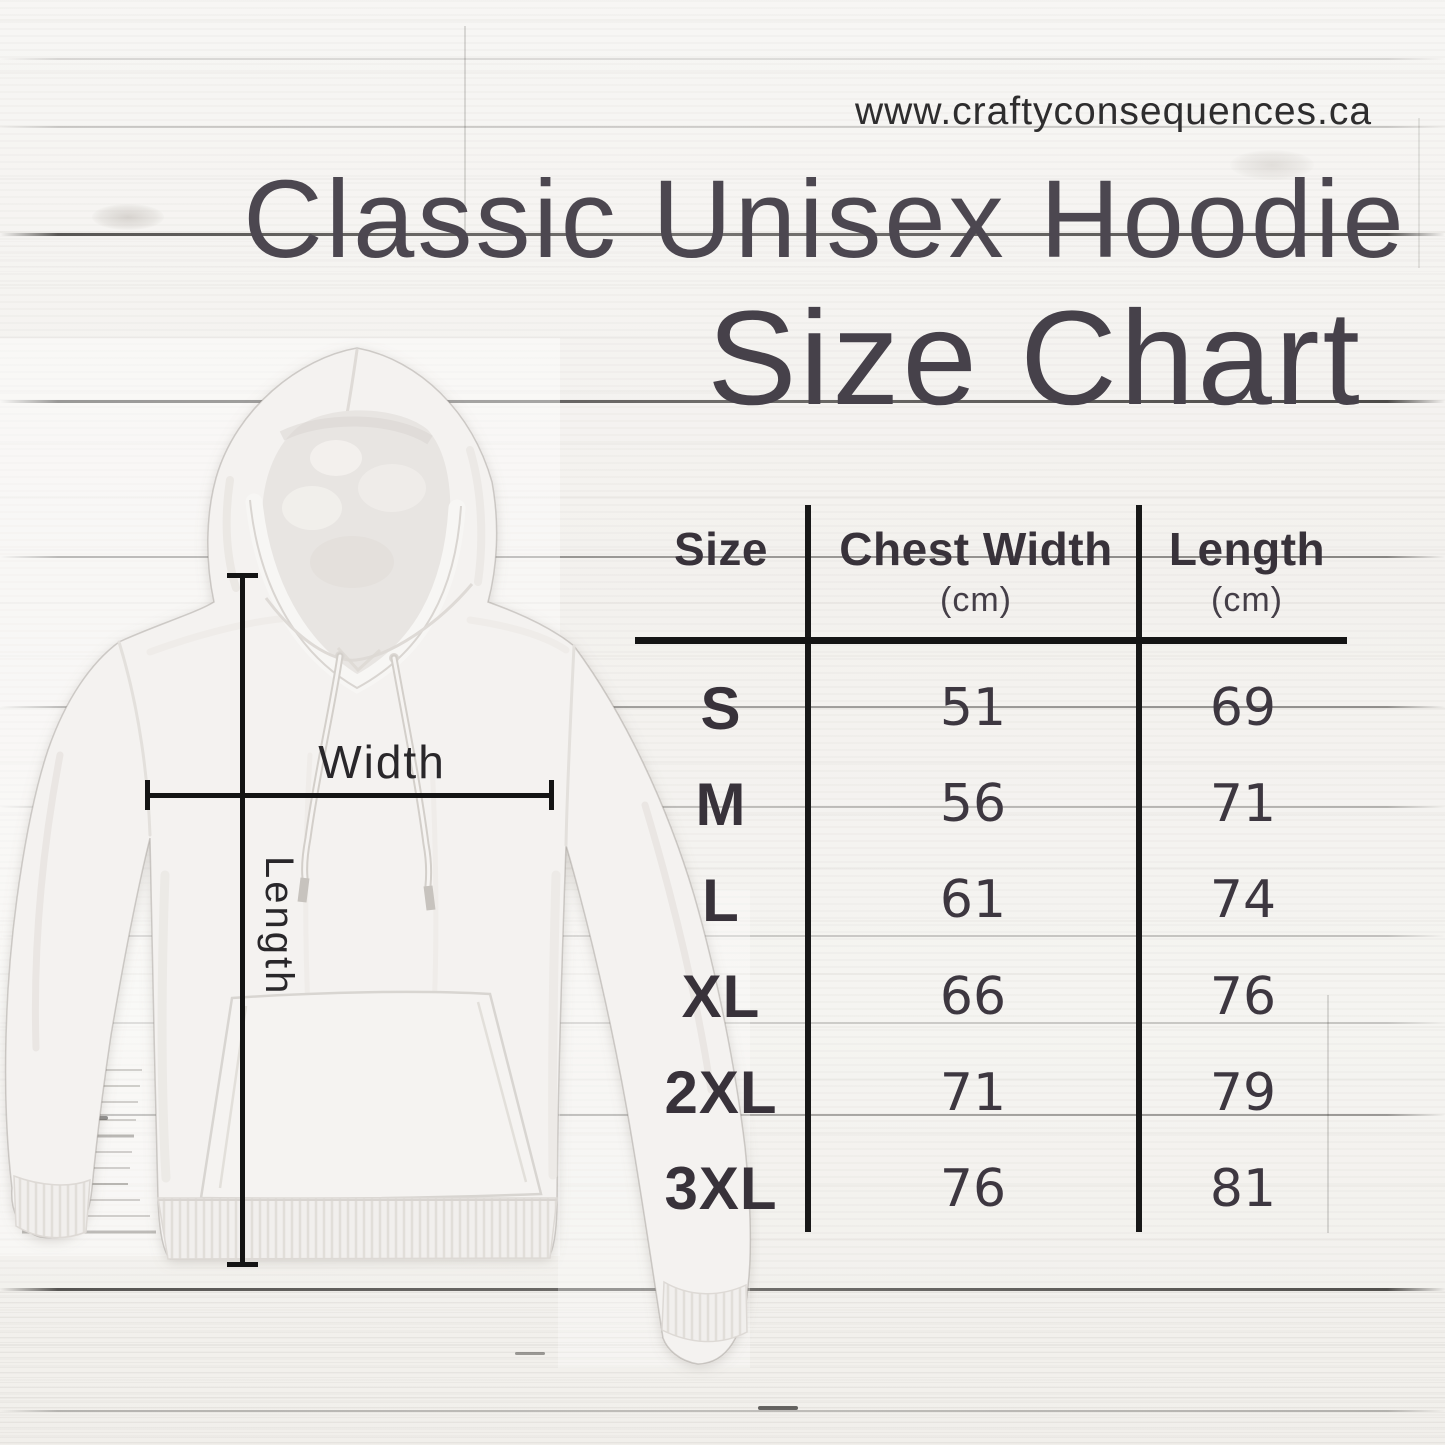 Image resolution: width=1445 pixels, height=1445 pixels. I want to click on product-title: Classic Unisex Hoodie, so click(825, 219).